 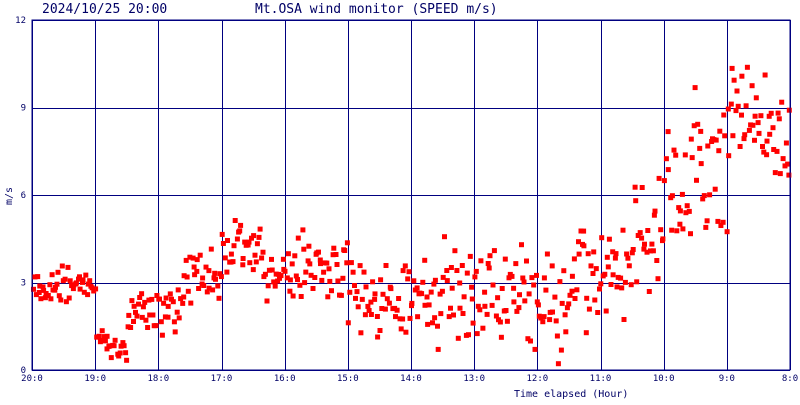 I want to click on y-tick-label: 9, so click(x=23, y=109).